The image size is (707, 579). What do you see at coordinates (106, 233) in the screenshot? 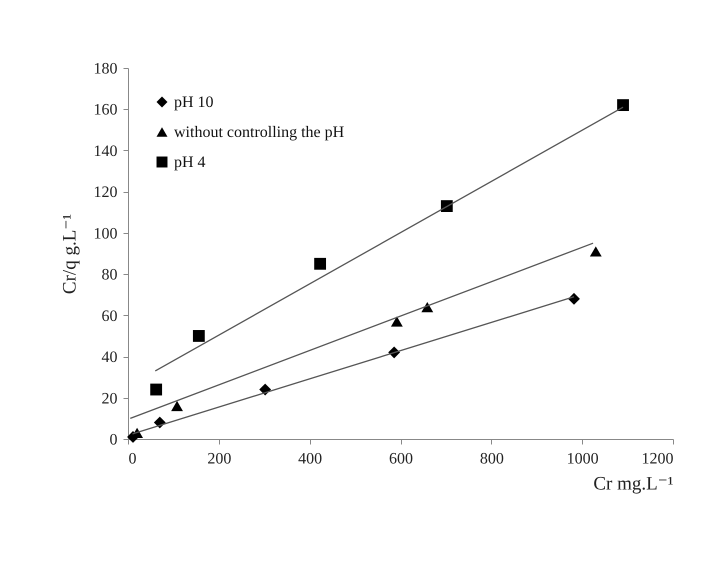
I see `y-tick-label: 100` at bounding box center [106, 233].